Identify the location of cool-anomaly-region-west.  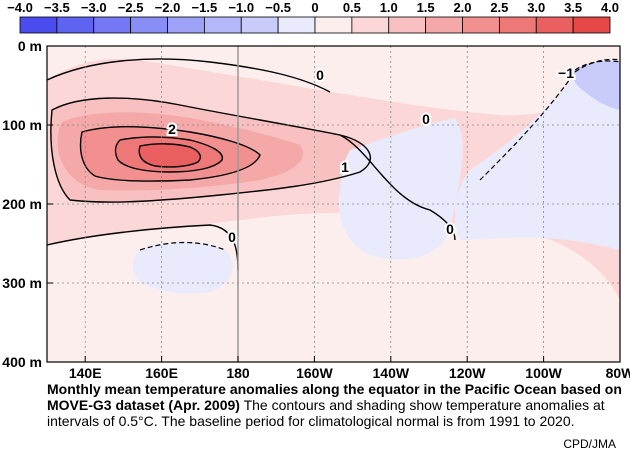
(182, 268).